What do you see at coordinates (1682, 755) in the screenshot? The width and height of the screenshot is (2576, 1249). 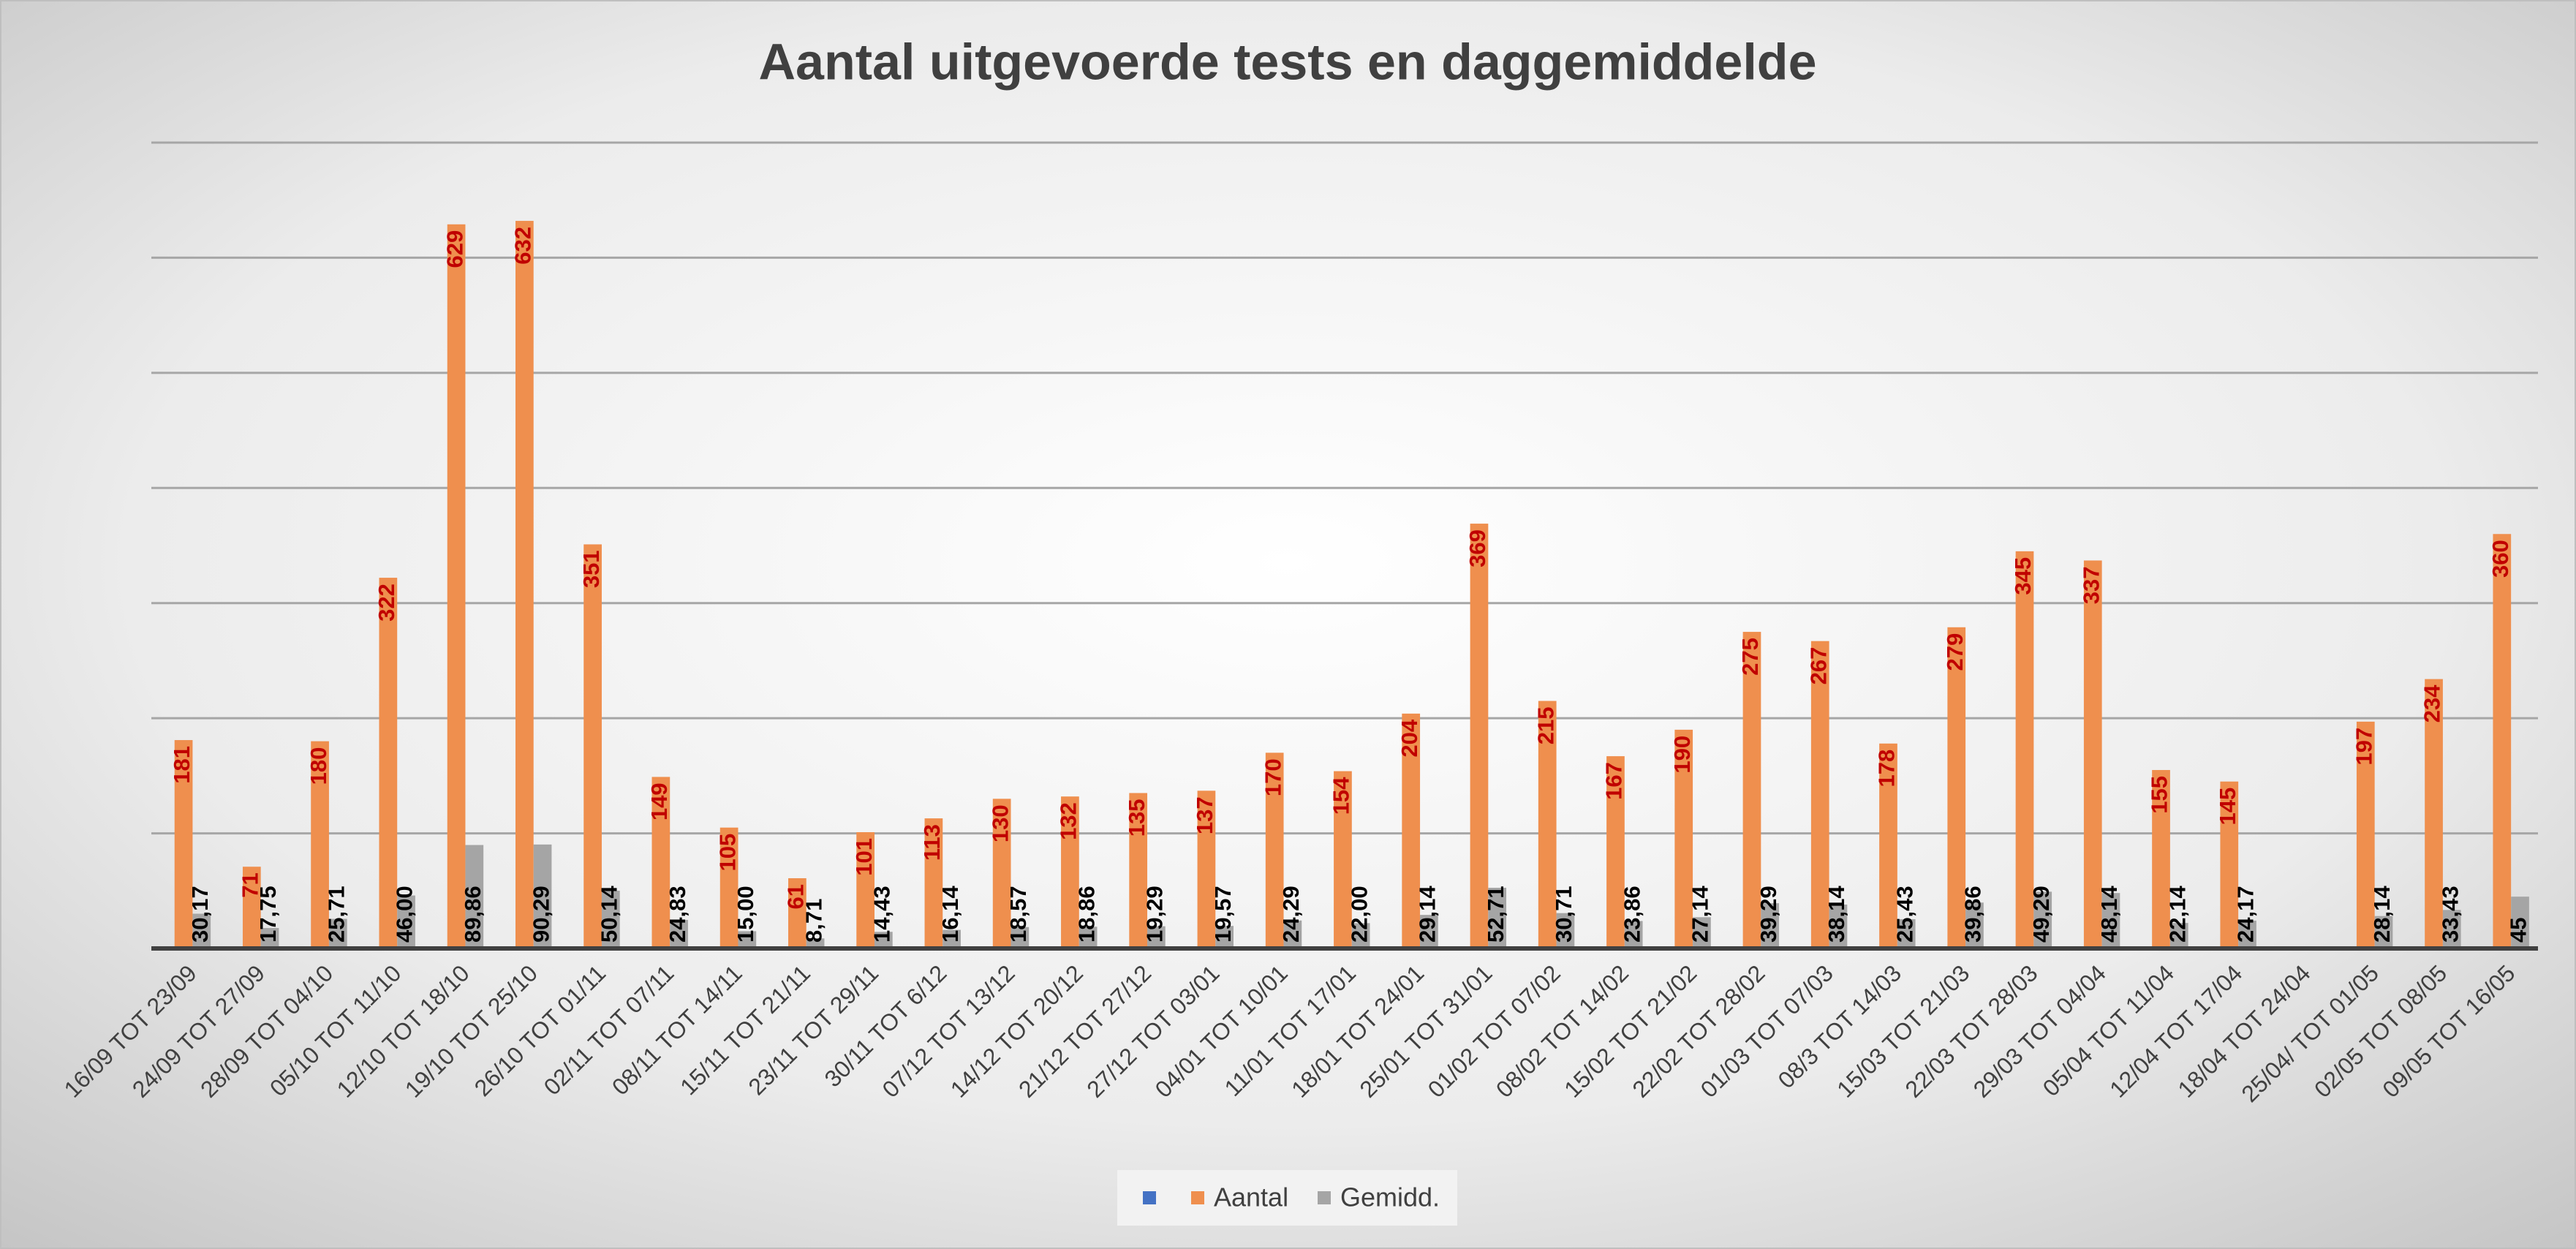 I see `data-label: 190` at bounding box center [1682, 755].